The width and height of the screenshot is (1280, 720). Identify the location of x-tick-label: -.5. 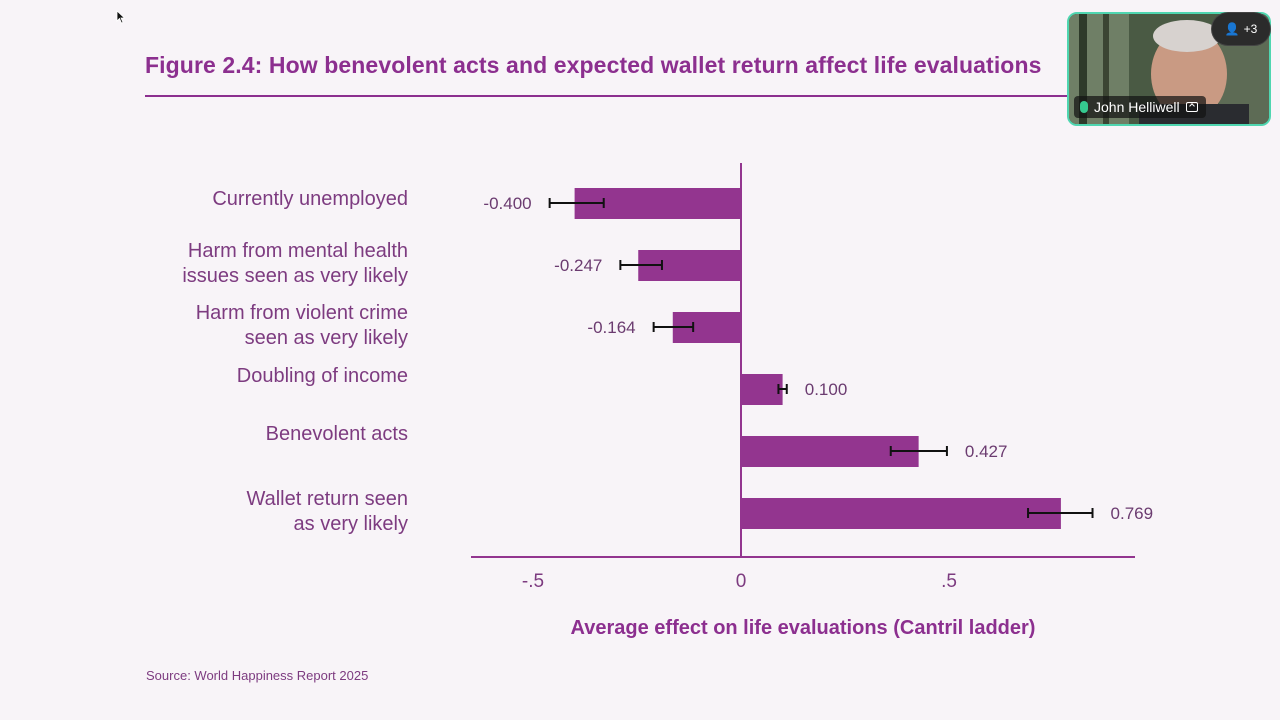
(533, 581).